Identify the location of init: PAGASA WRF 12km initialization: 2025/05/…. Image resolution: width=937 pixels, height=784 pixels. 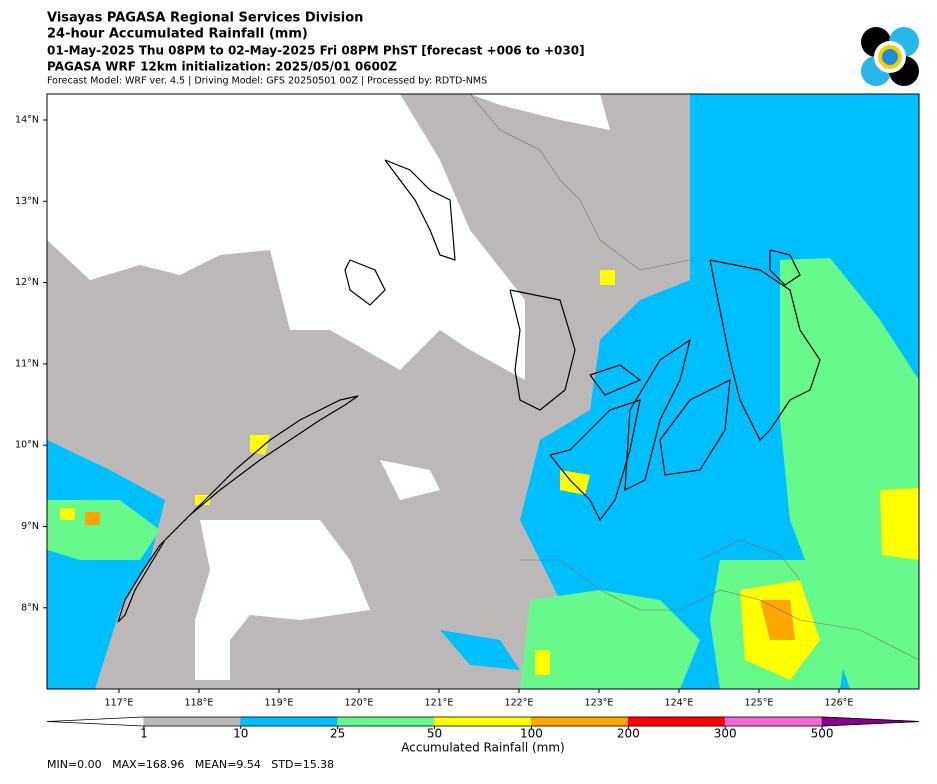
(222, 67).